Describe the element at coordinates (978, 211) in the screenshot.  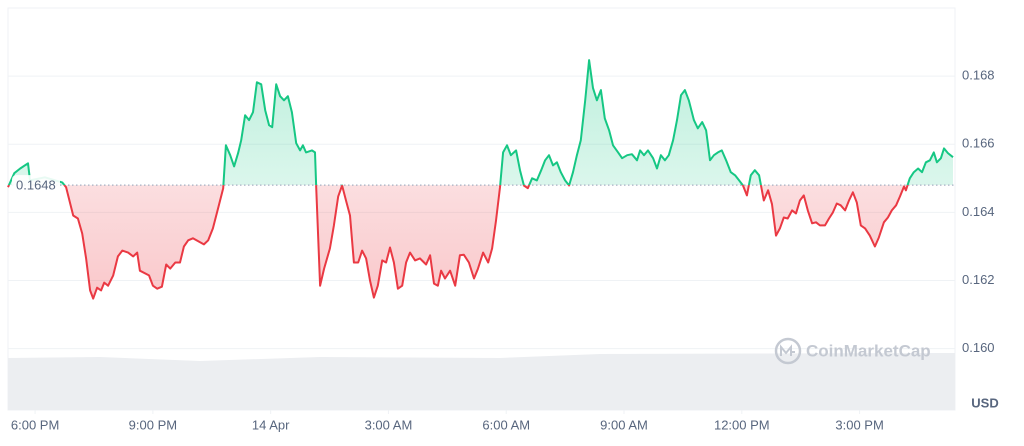
I see `y-tick-label: 0.164` at that location.